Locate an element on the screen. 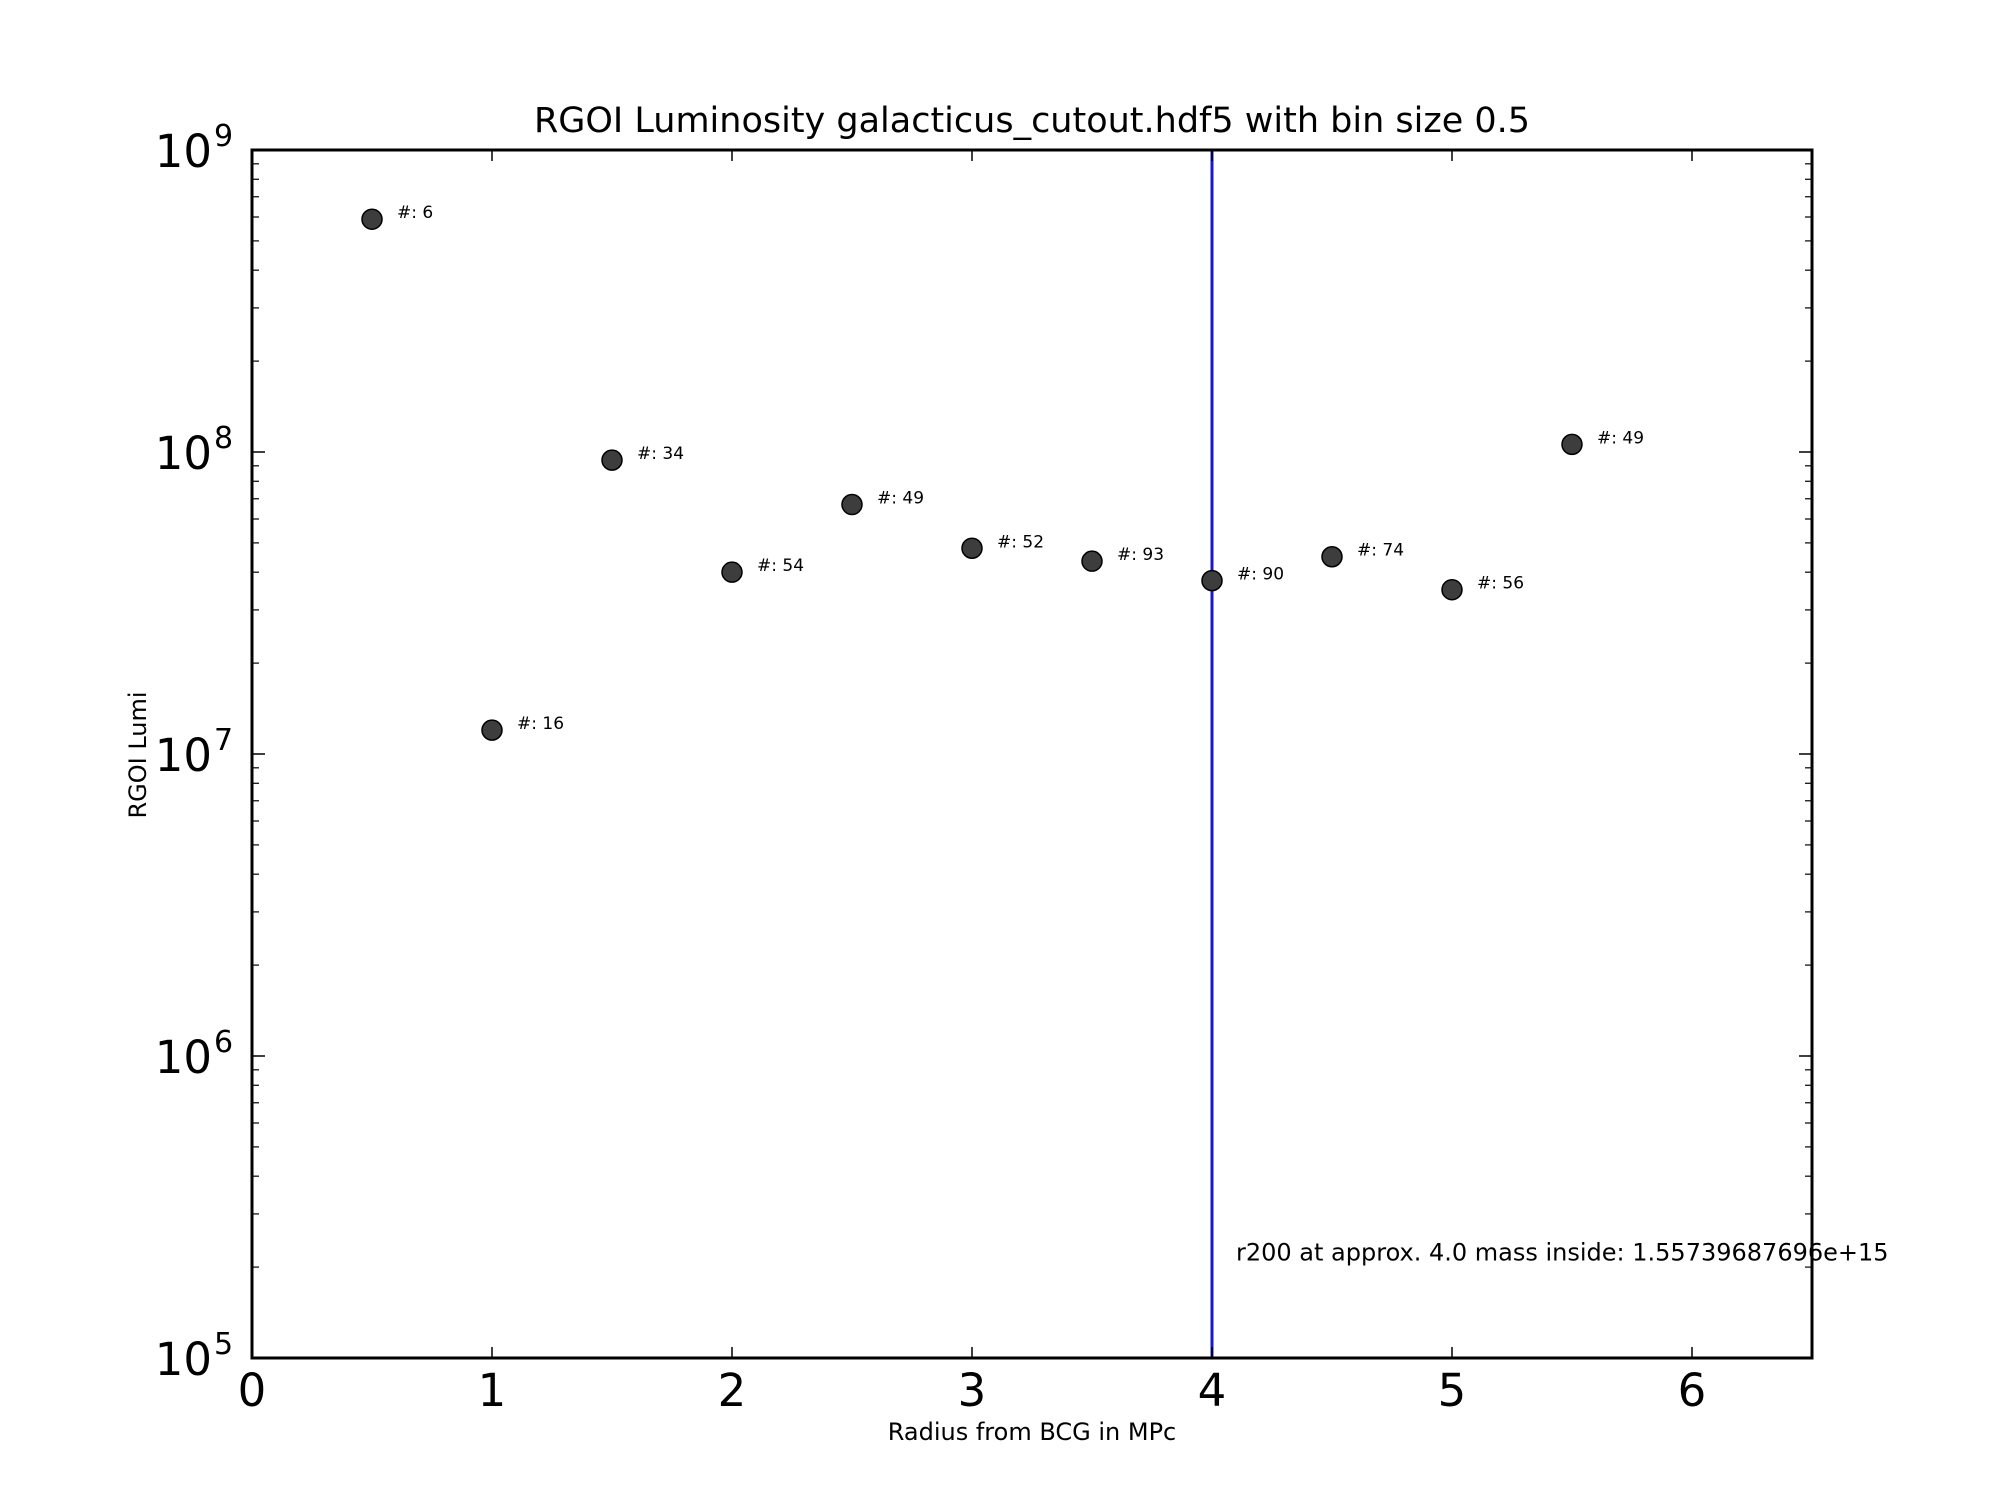 The width and height of the screenshot is (2000, 1500). data-point-label: #: 93 is located at coordinates (1140, 555).